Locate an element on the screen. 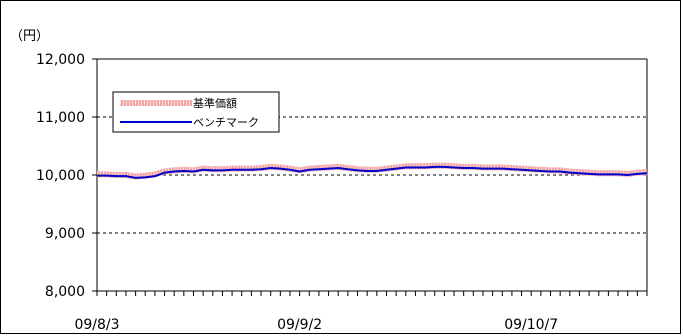 The height and width of the screenshot is (336, 683). legend: 基準価額 ベンチマーク is located at coordinates (196, 112).